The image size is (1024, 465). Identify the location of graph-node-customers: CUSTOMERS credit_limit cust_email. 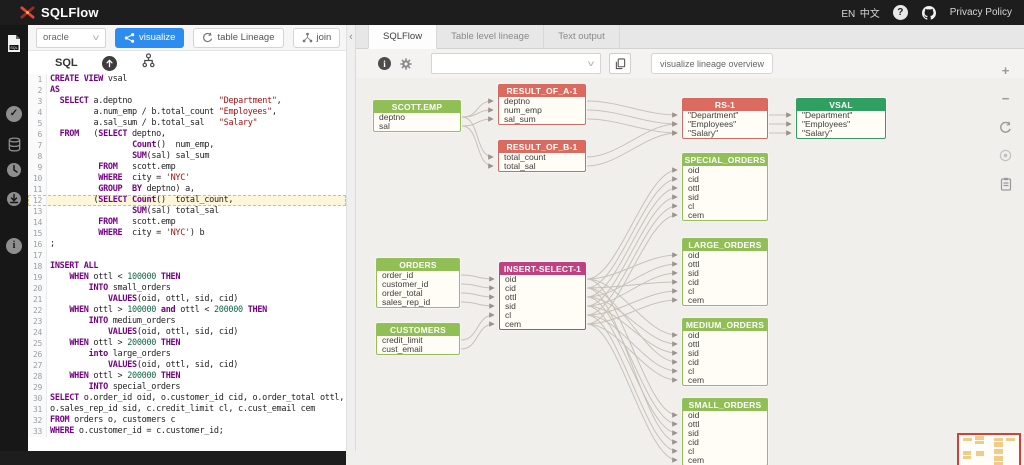
(418, 339).